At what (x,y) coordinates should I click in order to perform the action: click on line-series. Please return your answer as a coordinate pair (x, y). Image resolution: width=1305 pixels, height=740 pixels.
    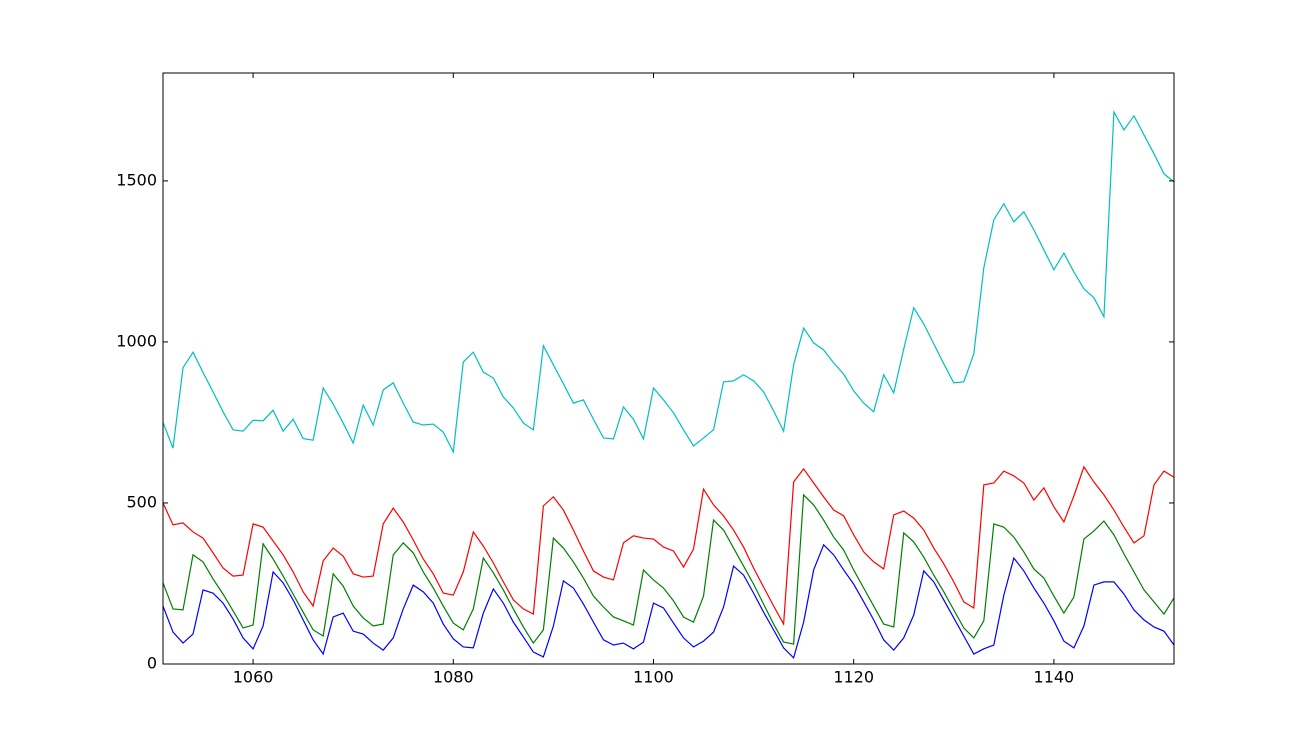
    Looking at the image, I should click on (668, 601).